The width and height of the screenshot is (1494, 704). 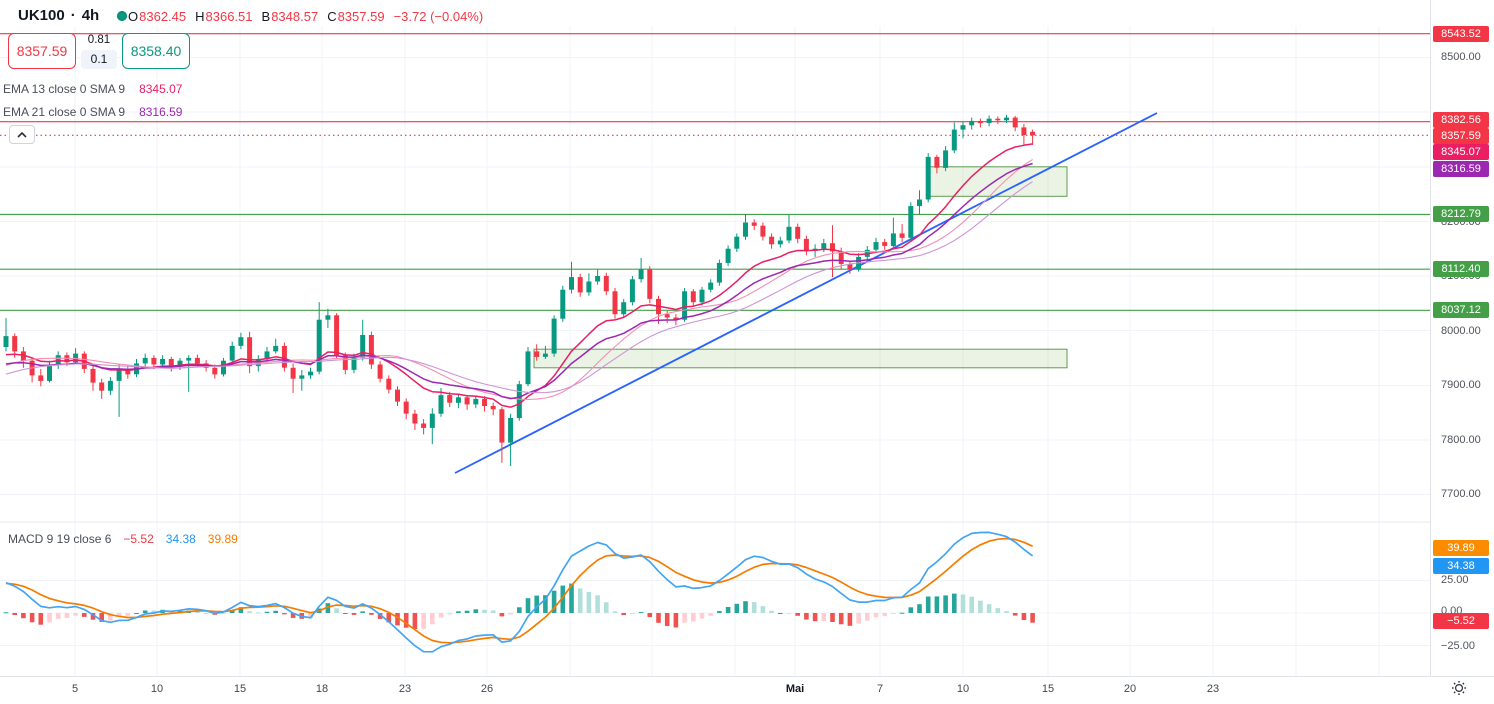 I want to click on spread-box: 0.81 0.1, so click(x=99, y=51).